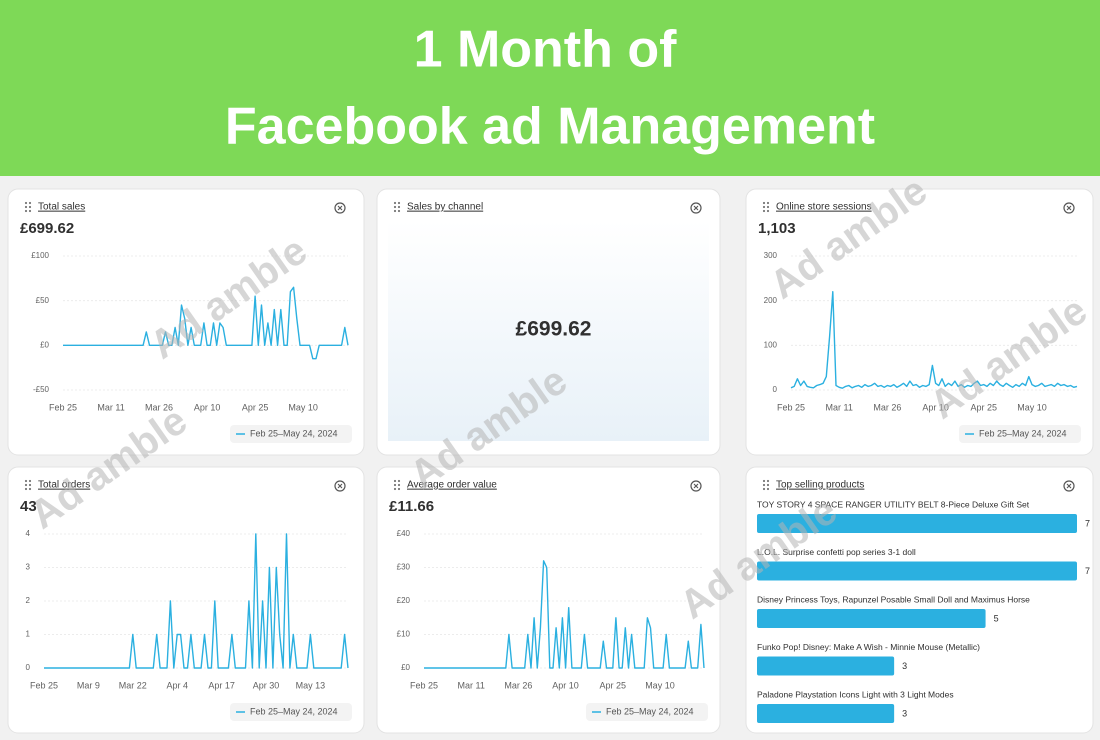 This screenshot has width=1100, height=740. Describe the element at coordinates (64, 485) in the screenshot. I see `card-title: Total orders` at that location.